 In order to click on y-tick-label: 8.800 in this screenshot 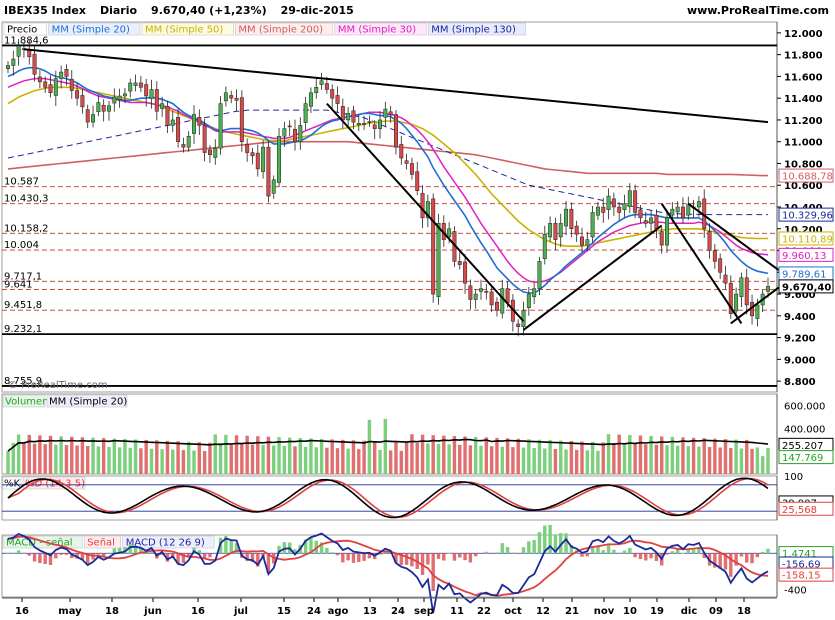, I will do `click(800, 382)`.